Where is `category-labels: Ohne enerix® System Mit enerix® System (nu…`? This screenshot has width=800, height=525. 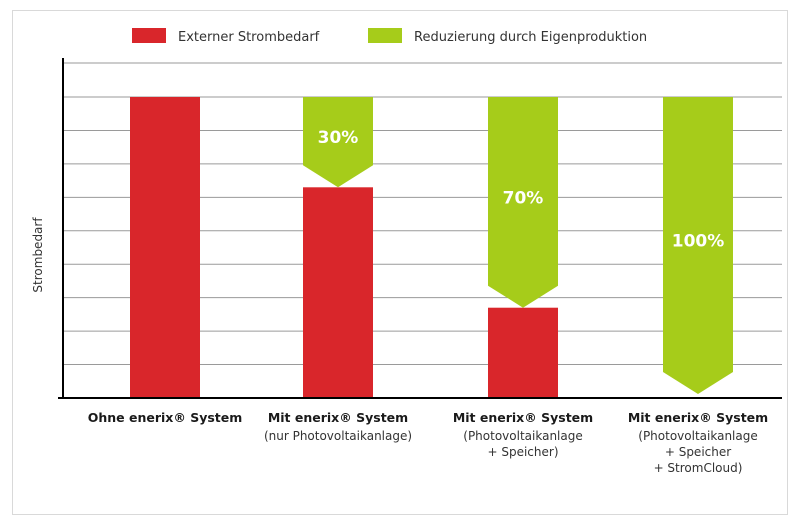 category-labels: Ohne enerix® System Mit enerix® System (nu… is located at coordinates (428, 442).